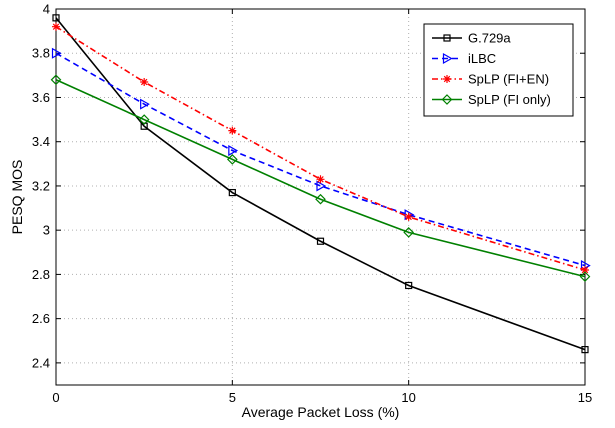 Image resolution: width=615 pixels, height=428 pixels. I want to click on y-tick-label: 4, so click(46, 9).